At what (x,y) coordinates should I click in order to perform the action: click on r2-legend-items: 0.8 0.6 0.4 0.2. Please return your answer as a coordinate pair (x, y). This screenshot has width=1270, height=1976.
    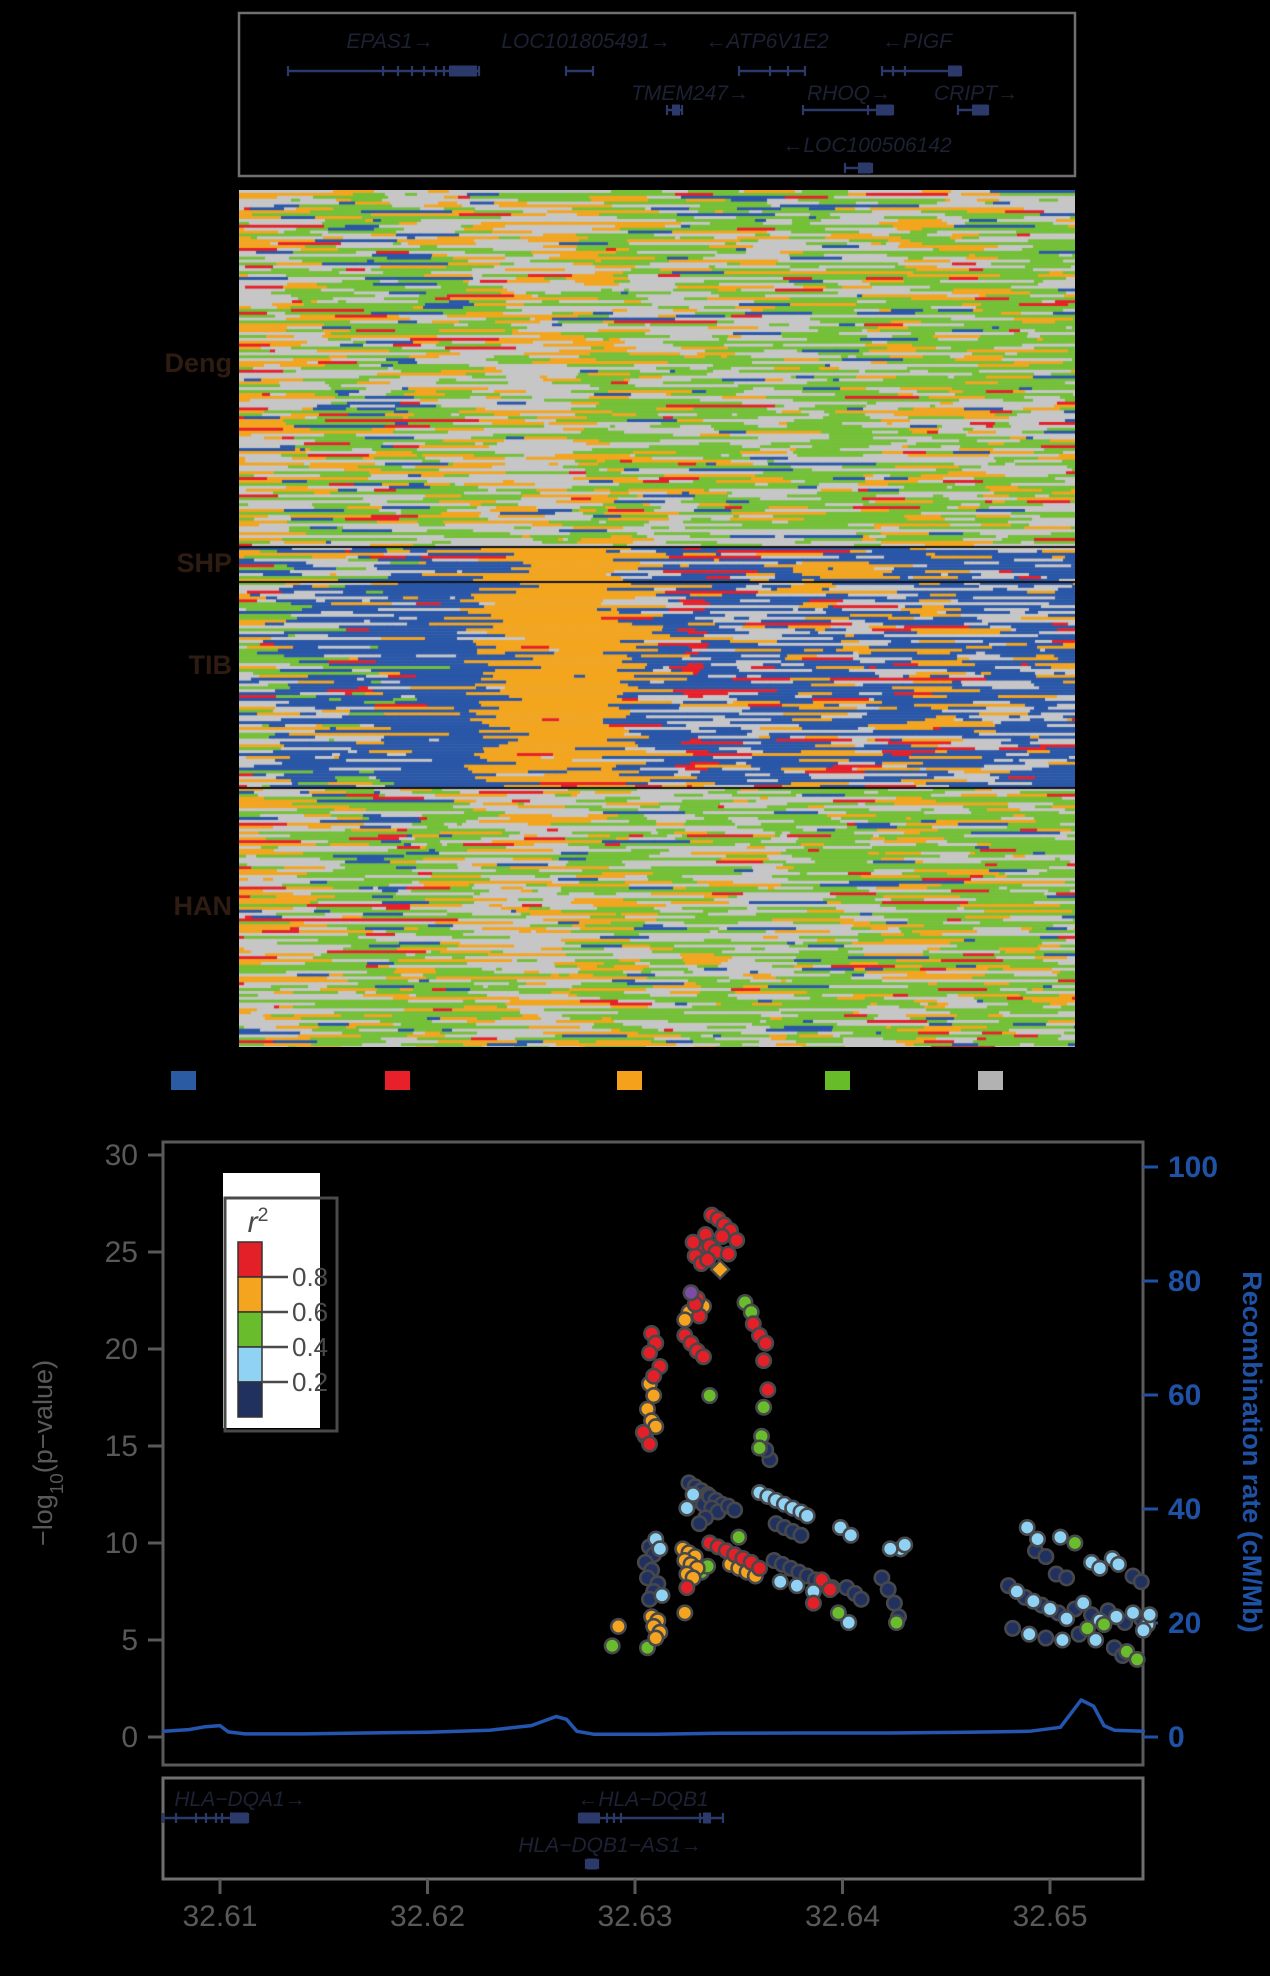
    Looking at the image, I should click on (282, 1329).